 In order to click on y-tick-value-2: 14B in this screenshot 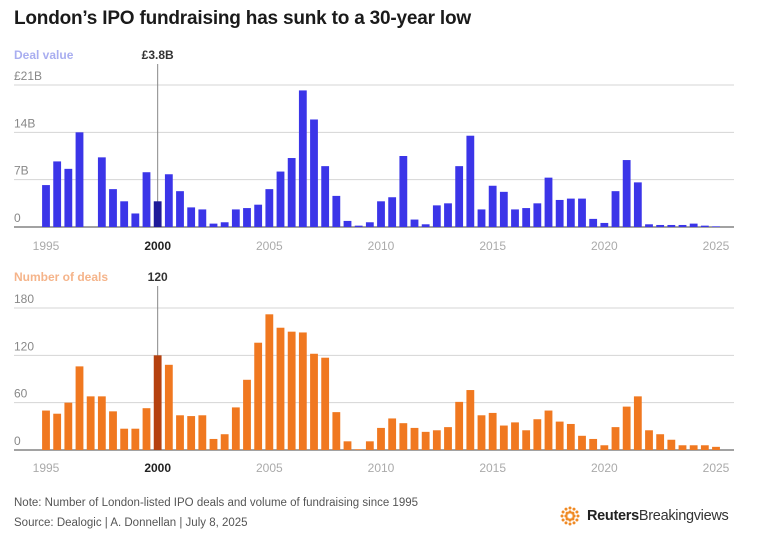, I will do `click(24, 123)`.